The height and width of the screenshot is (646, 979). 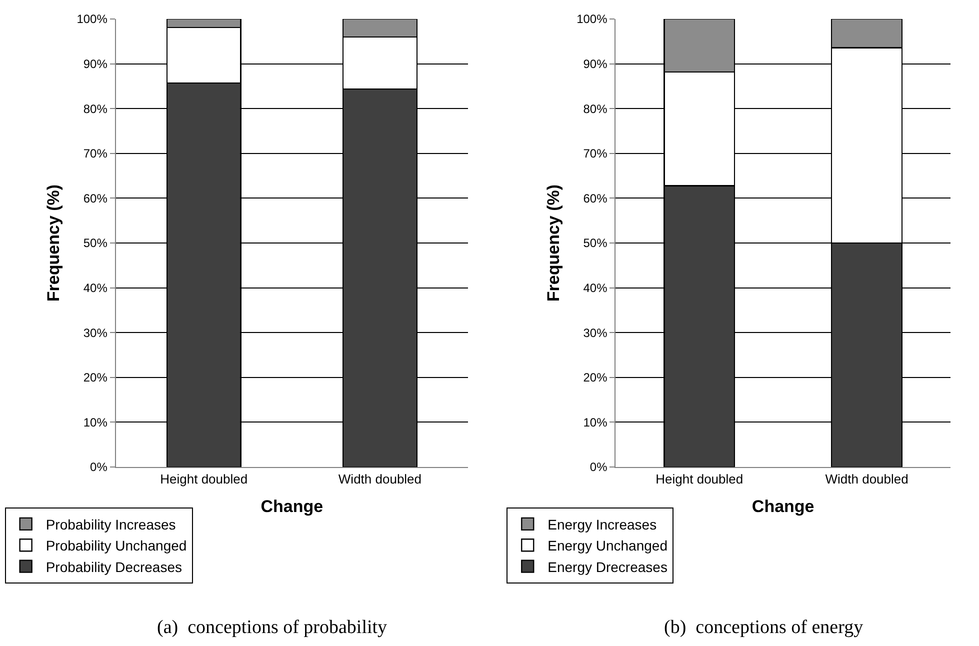 I want to click on legend-label: Energy Unchanged, so click(x=608, y=546).